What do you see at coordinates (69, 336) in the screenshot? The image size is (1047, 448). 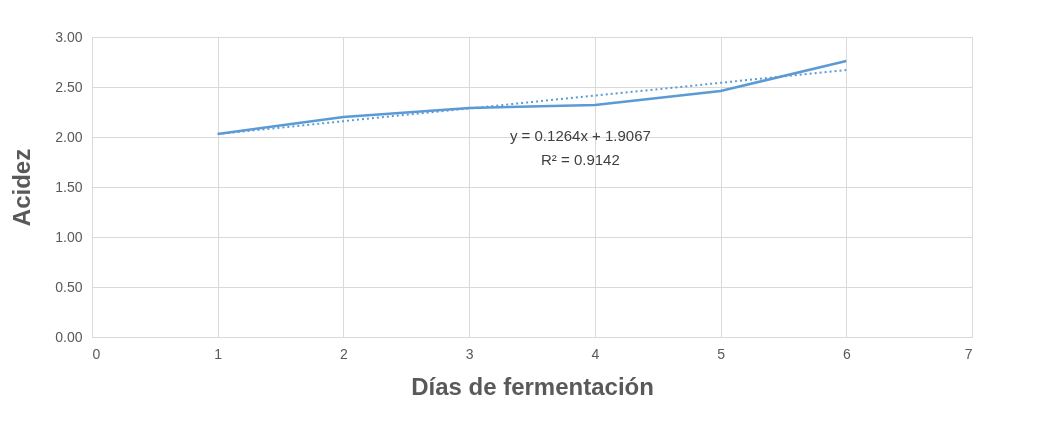 I see `y-tick-label: 0.00` at bounding box center [69, 336].